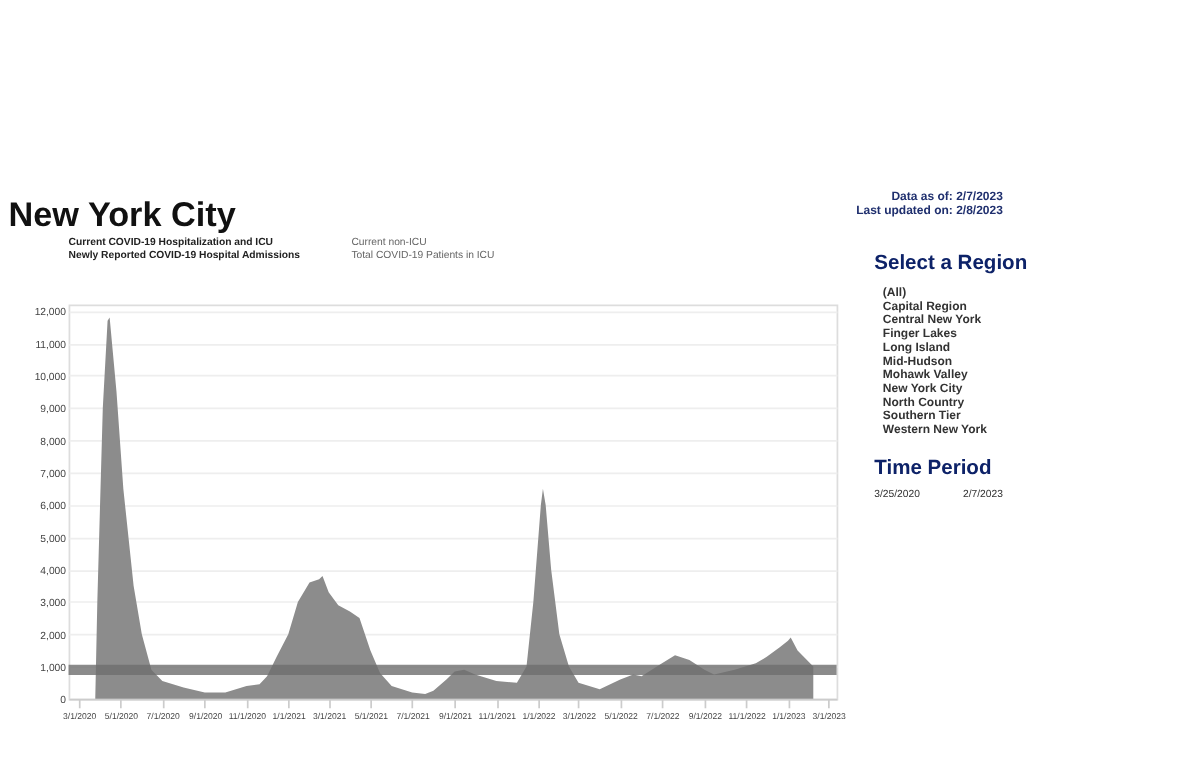 This screenshot has width=1200, height=760. I want to click on text: Select a Region, so click(951, 263).